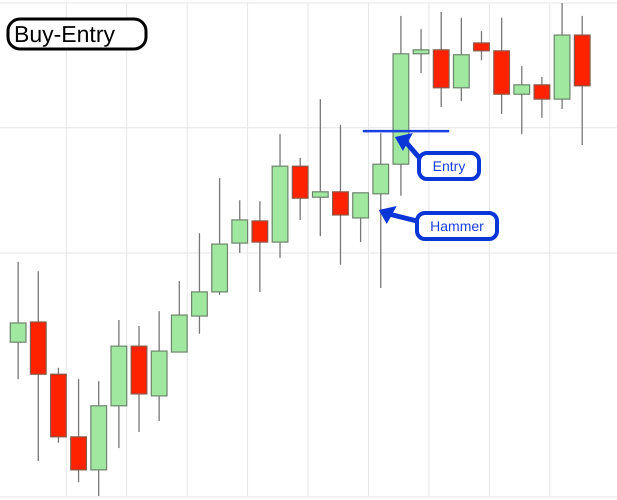  I want to click on text: Buy-Entry, so click(65, 34).